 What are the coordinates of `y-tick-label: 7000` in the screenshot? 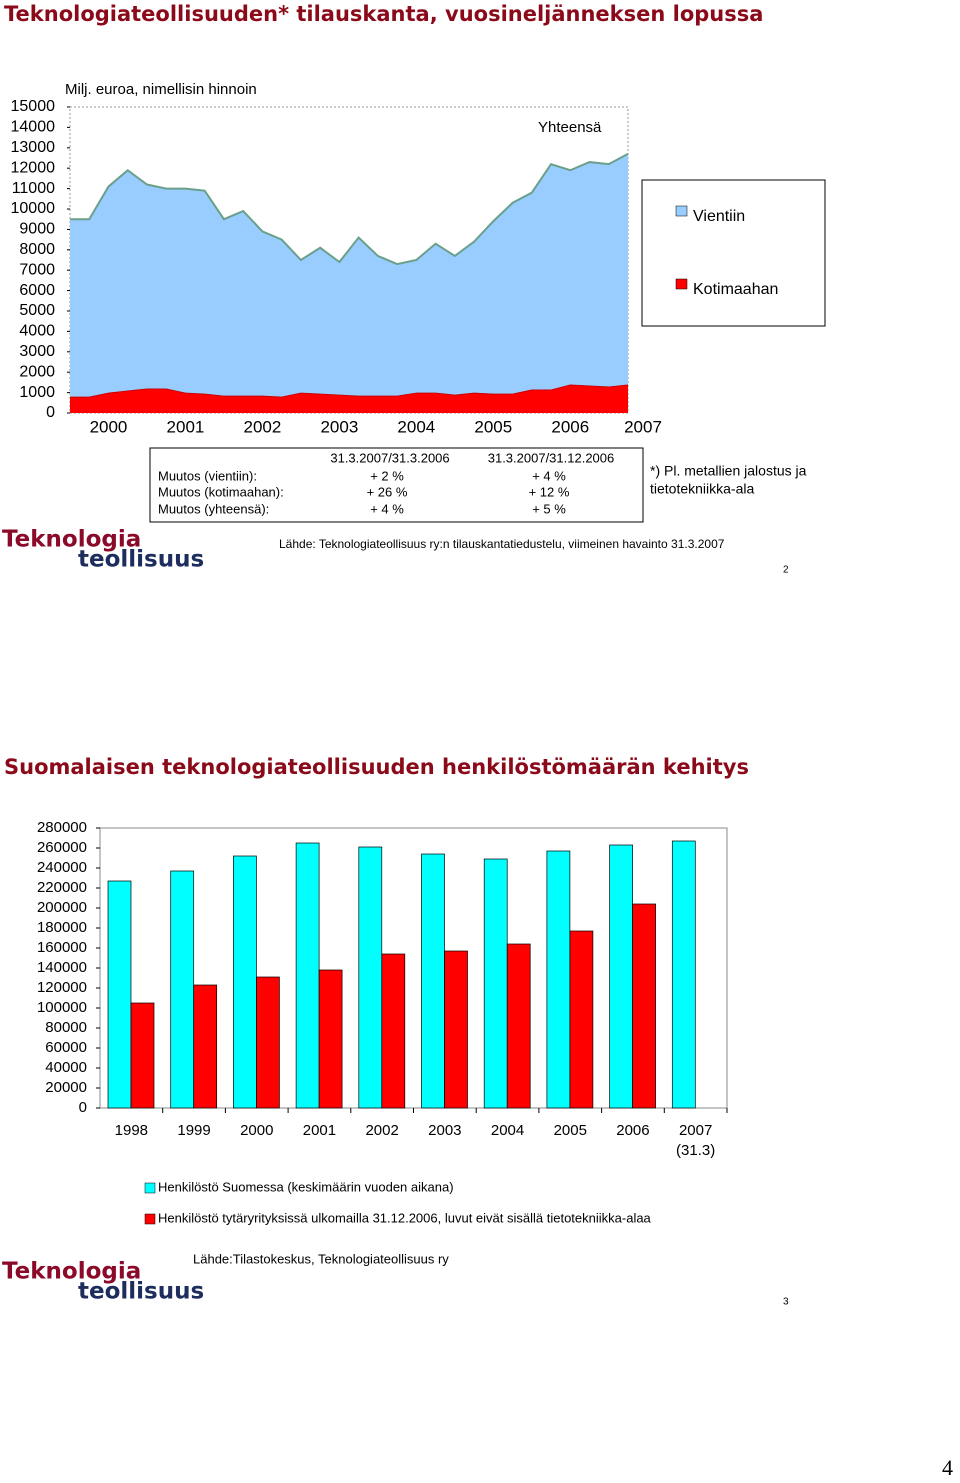 It's located at (37, 269).